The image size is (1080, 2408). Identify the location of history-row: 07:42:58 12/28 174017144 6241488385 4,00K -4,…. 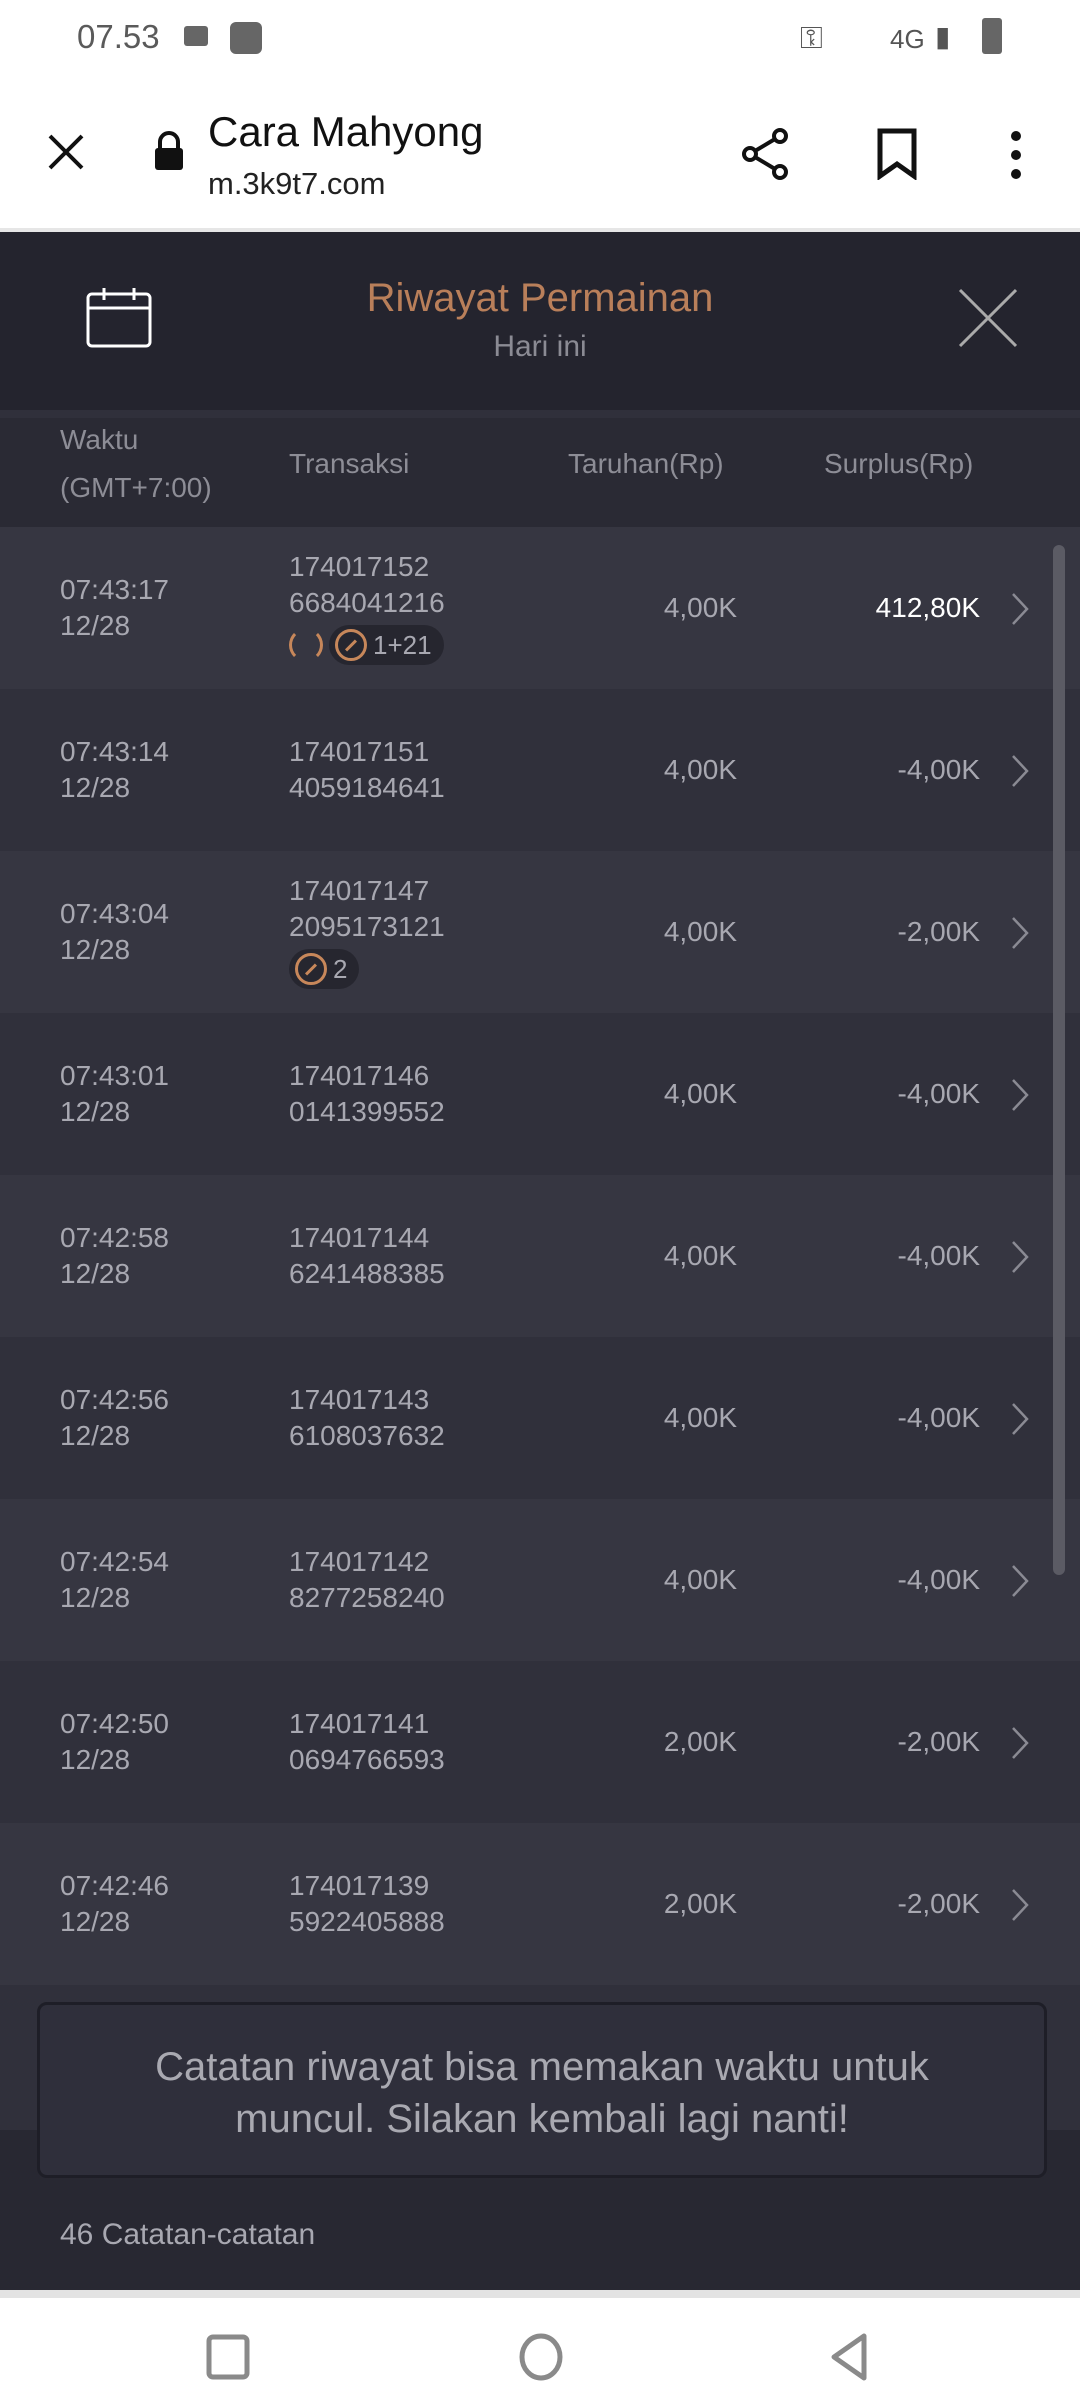
(540, 1256).